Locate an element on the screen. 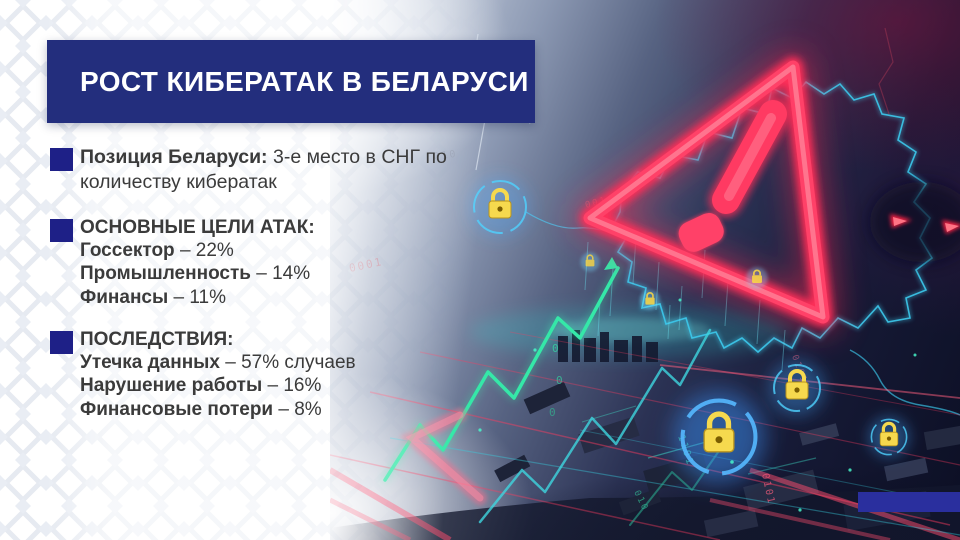 This screenshot has width=960, height=540. stat-value: – 14% is located at coordinates (283, 274).